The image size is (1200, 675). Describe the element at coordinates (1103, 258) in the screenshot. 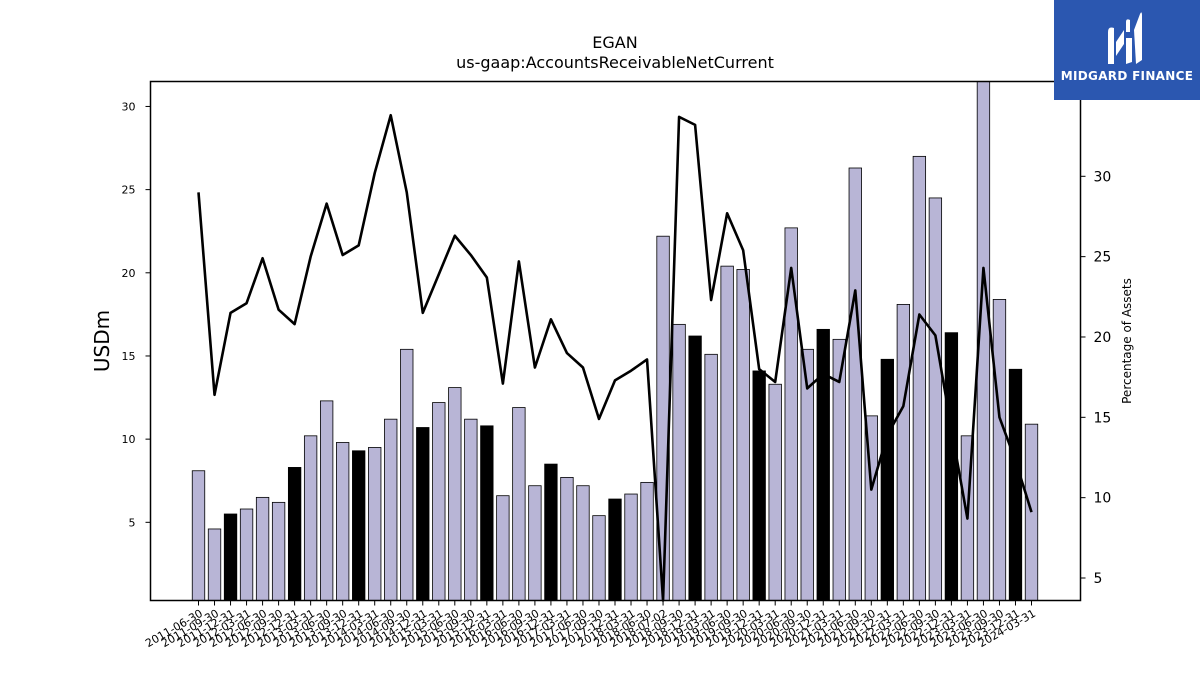

I see `y2-tick-label: 25` at that location.